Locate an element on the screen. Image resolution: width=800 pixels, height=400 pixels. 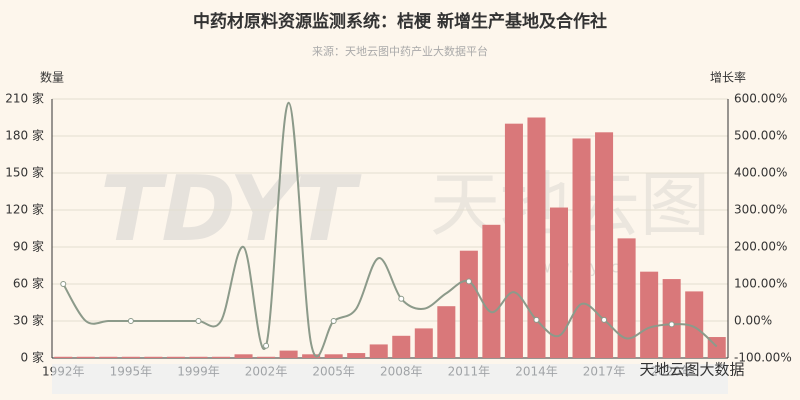
y-axis-label: 数量 is located at coordinates (52, 77).